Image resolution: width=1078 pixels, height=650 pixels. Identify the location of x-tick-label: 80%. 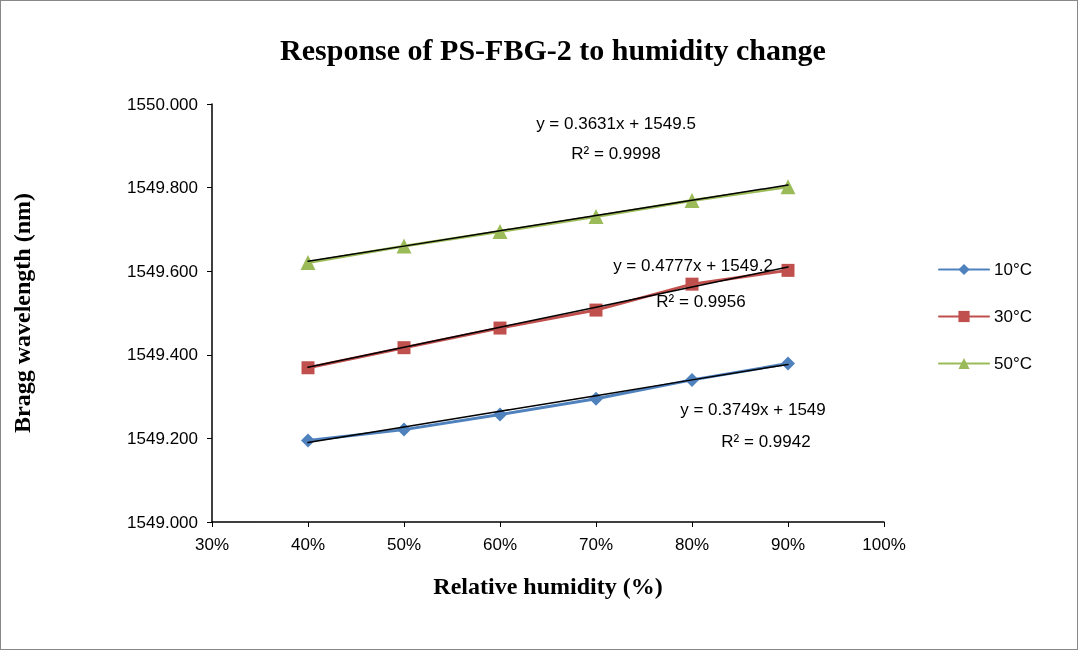
(692, 544).